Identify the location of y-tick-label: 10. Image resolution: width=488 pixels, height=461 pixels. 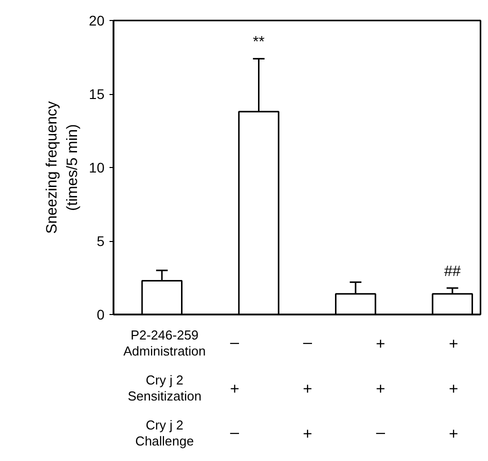
(96, 168).